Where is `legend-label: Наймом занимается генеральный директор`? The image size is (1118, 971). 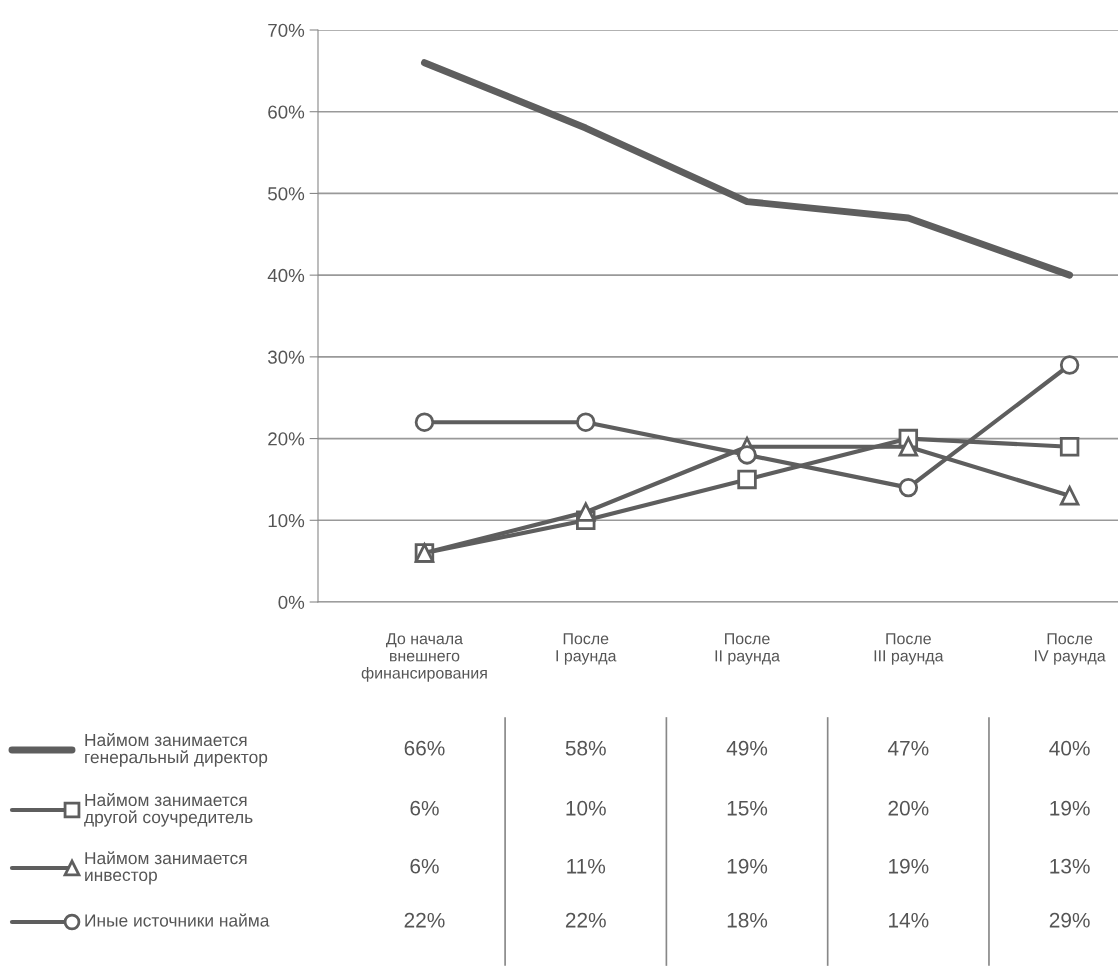 legend-label: Наймом занимается генеральный директор is located at coordinates (176, 750).